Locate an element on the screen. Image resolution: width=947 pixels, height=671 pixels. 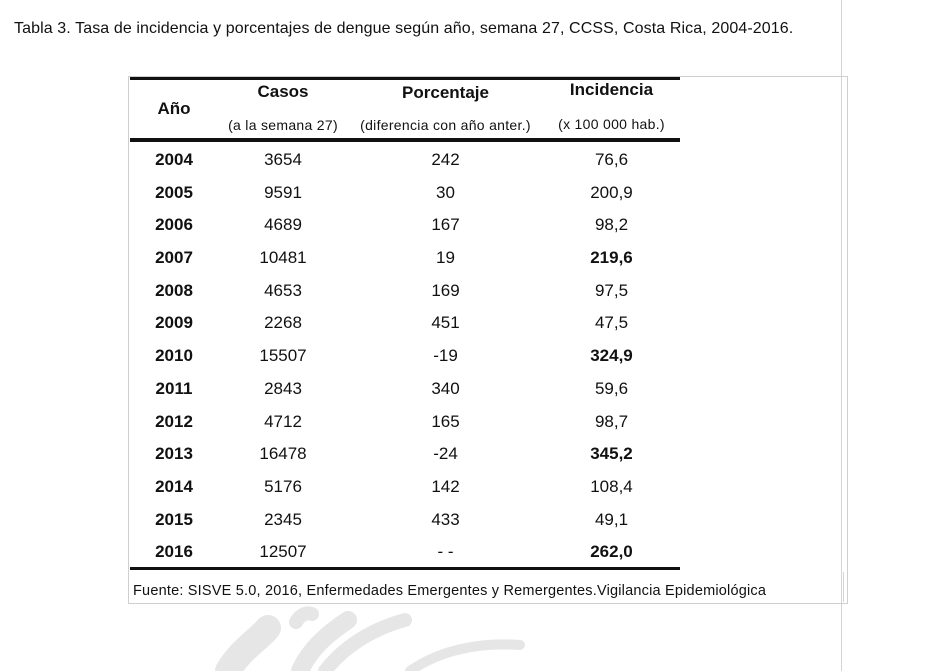
cell-casos: 10481 is located at coordinates (283, 258).